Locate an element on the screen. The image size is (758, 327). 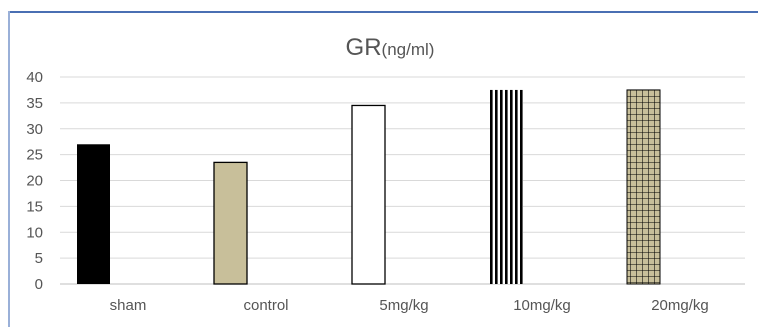
y-tick-label: 10 is located at coordinates (34, 232).